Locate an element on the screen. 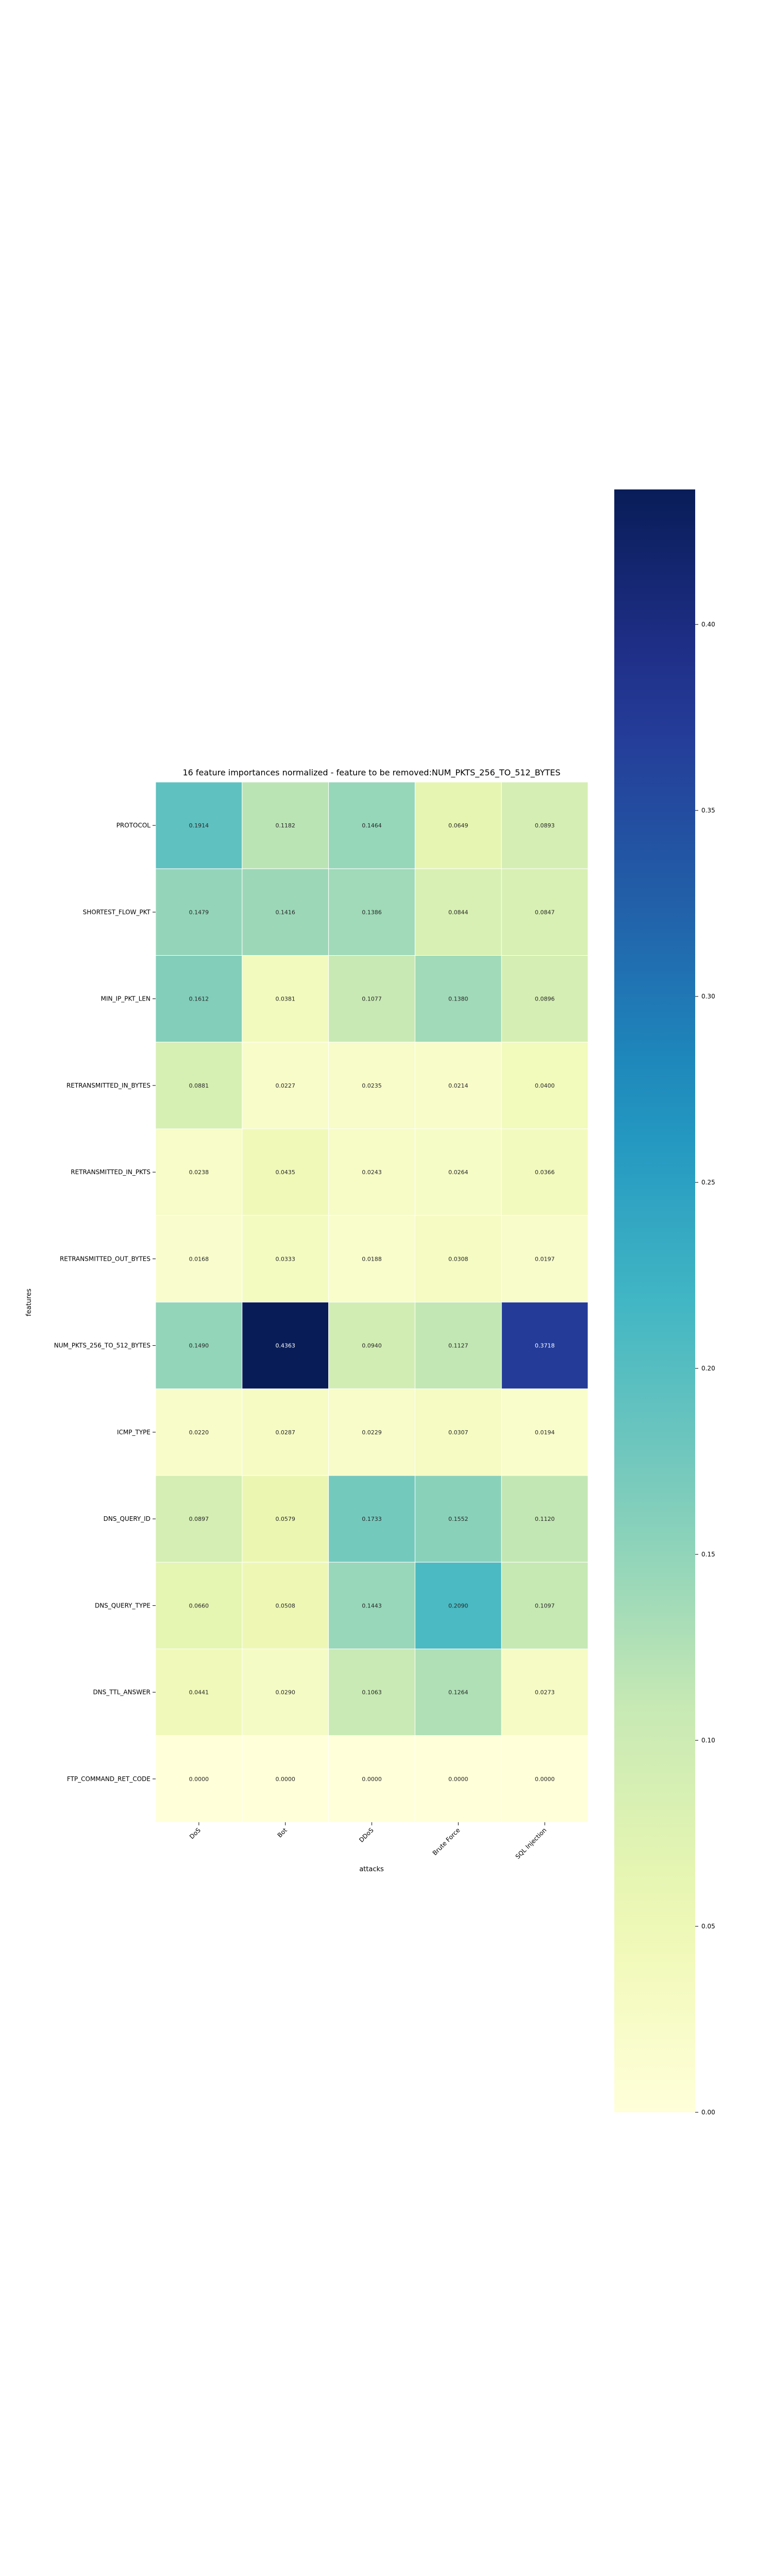 The image size is (773, 2576). colorbar-tick-label: 0.15 is located at coordinates (708, 1555).